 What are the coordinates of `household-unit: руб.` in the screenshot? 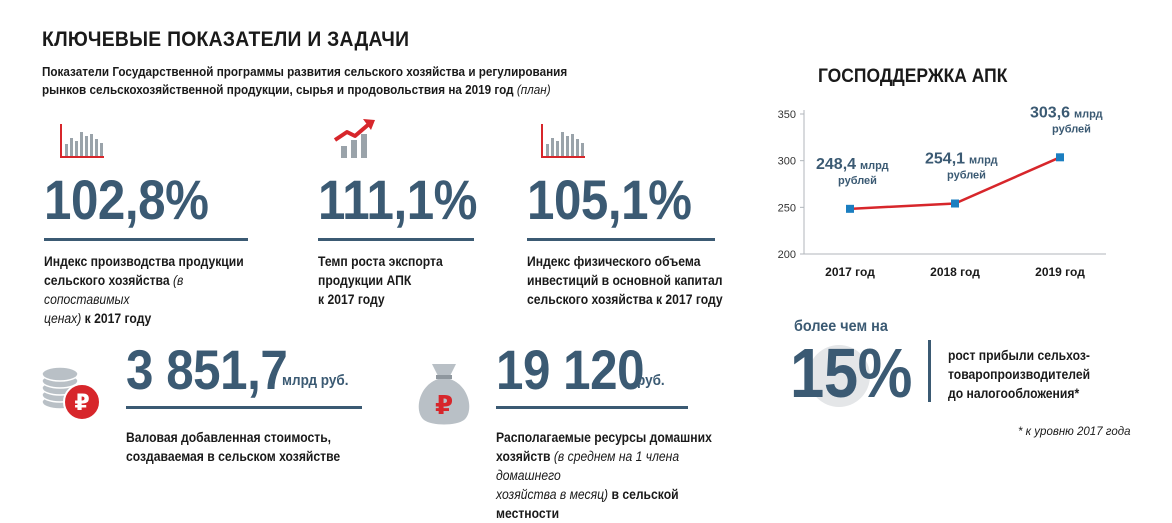 It's located at (651, 380).